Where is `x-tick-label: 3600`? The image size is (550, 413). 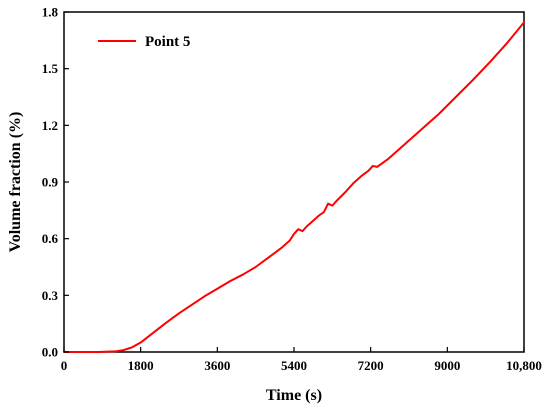
x-tick-label: 3600 is located at coordinates (217, 365).